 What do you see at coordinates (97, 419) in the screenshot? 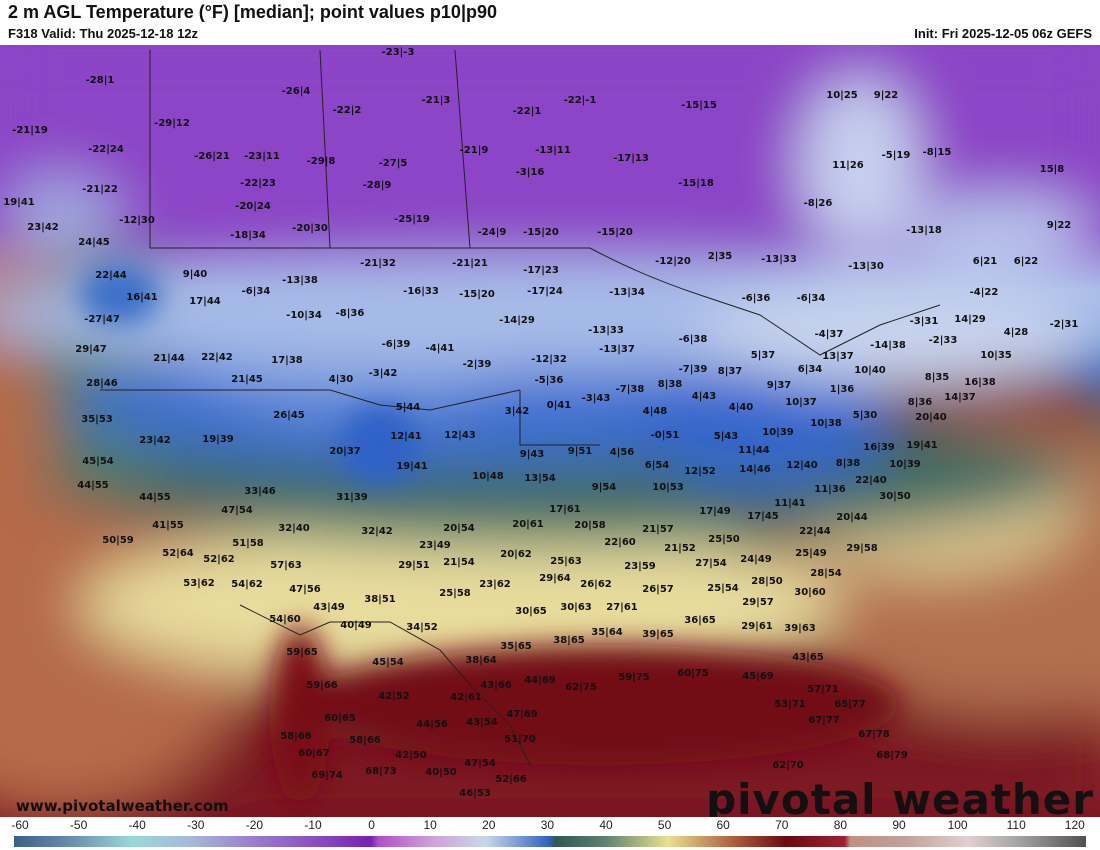
I see `point-value-label: 35|53` at bounding box center [97, 419].